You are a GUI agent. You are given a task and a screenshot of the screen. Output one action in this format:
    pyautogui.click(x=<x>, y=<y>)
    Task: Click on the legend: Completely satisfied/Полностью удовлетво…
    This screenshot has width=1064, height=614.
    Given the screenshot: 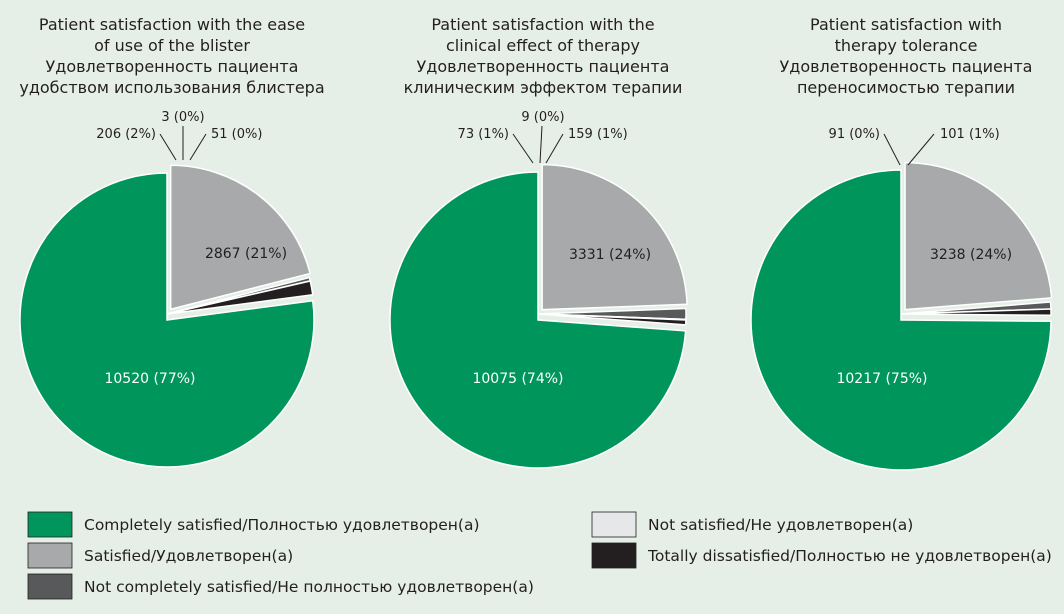 What is the action you would take?
    pyautogui.click(x=539, y=555)
    